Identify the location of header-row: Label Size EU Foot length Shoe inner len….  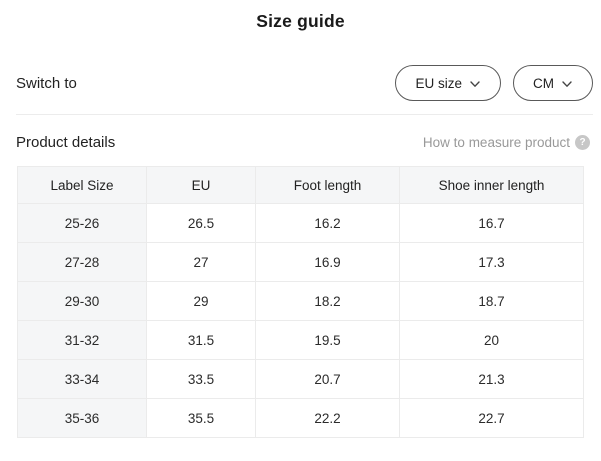
(300, 185).